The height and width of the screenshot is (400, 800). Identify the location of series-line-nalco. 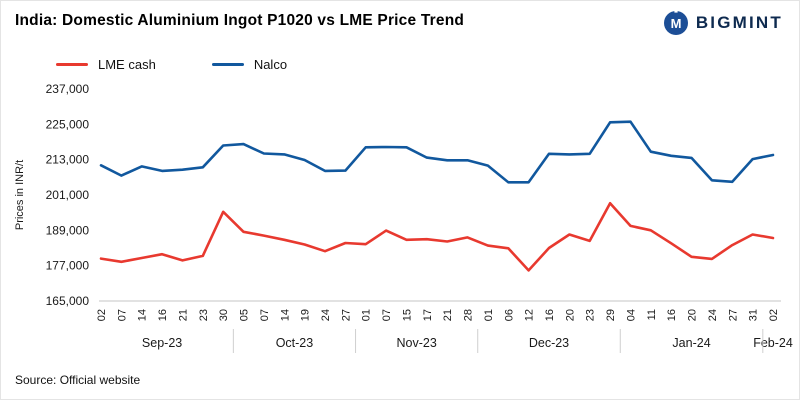
(437, 152).